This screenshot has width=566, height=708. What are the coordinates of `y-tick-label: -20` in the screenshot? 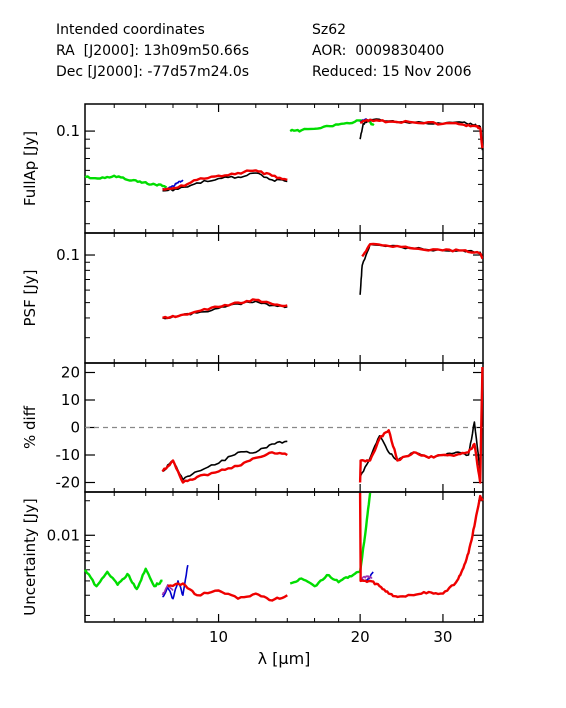 It's located at (68, 483).